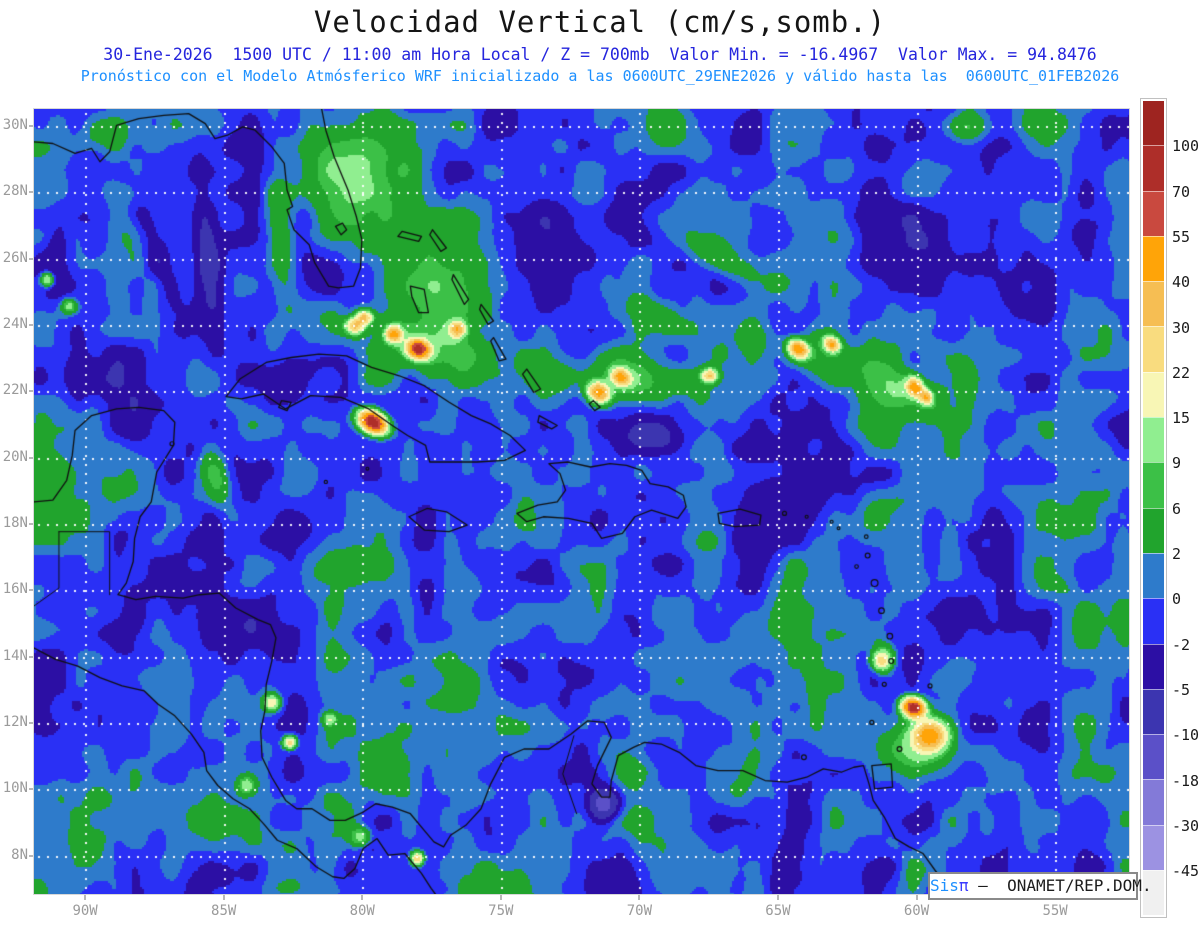 Image resolution: width=1200 pixels, height=927 pixels. I want to click on colorbar-tick-label: -2, so click(1181, 644).